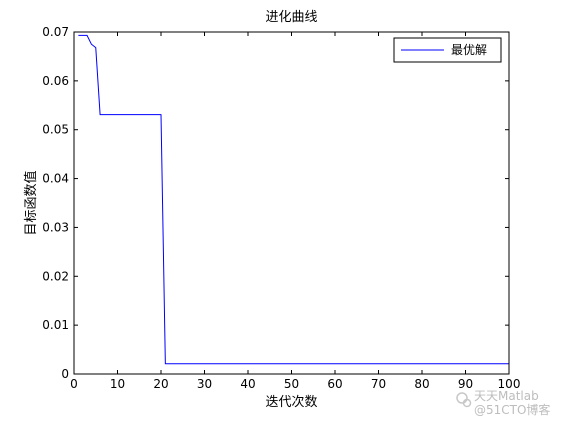  I want to click on chart-title: 进化曲线, so click(291, 17).